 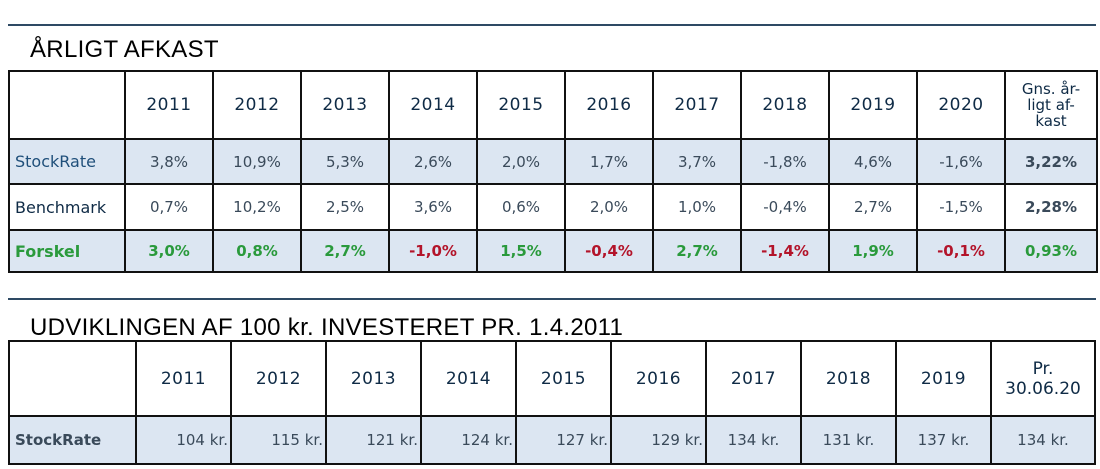 I want to click on value-cell: 3,6%, so click(x=433, y=207).